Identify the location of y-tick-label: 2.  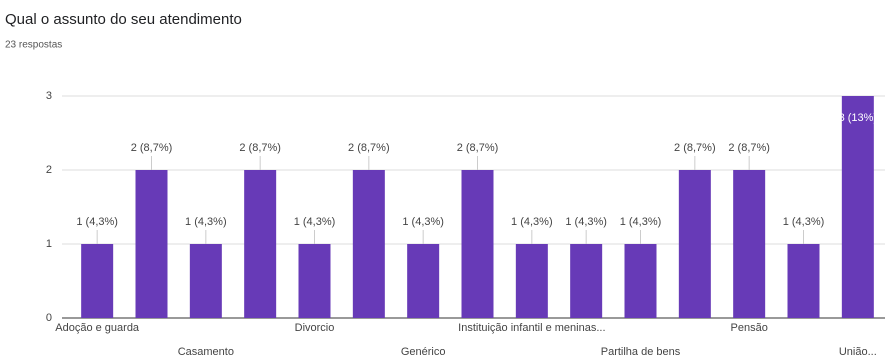
(49, 170).